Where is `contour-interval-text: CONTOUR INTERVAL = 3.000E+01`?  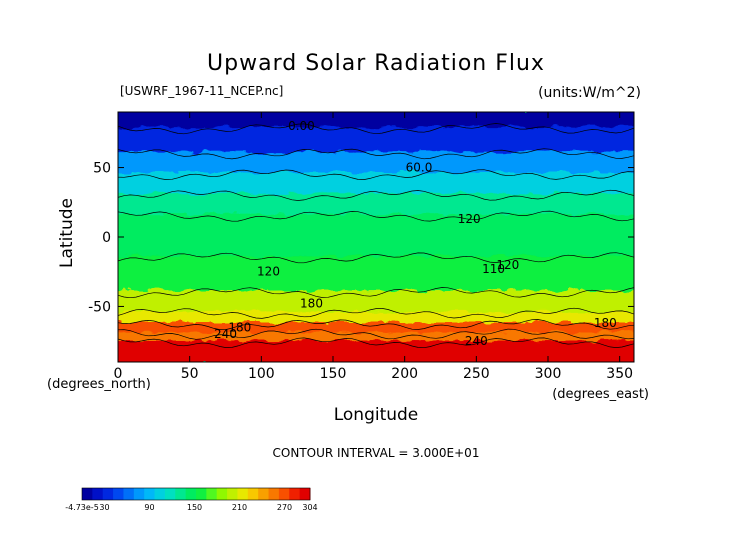
contour-interval-text: CONTOUR INTERVAL = 3.000E+01 is located at coordinates (376, 453).